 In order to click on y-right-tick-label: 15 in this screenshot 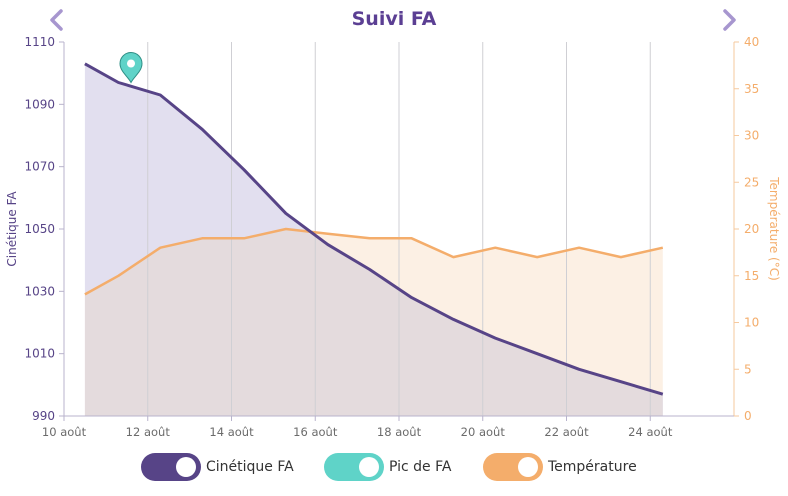, I will do `click(751, 276)`.